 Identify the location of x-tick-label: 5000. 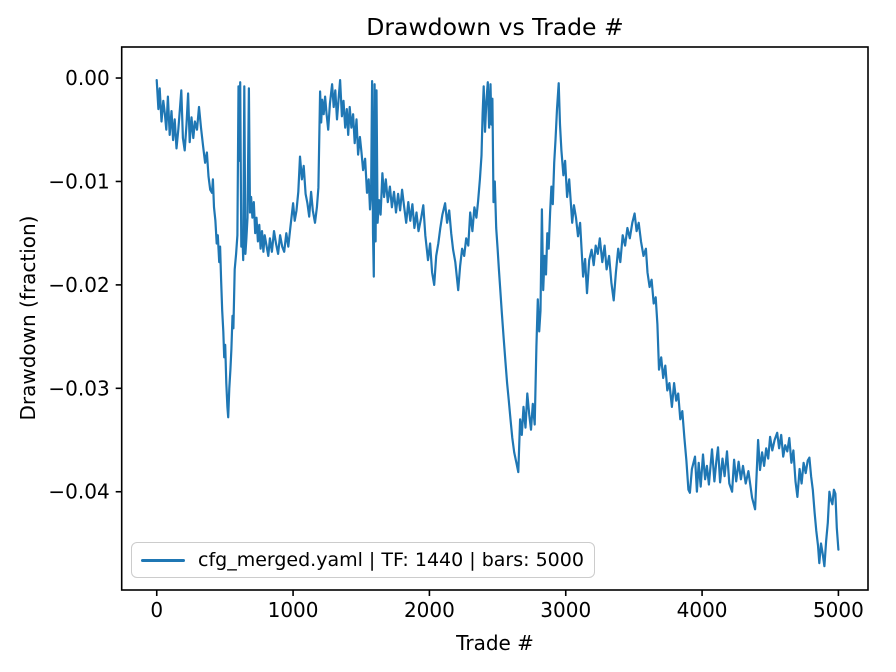
(838, 610).